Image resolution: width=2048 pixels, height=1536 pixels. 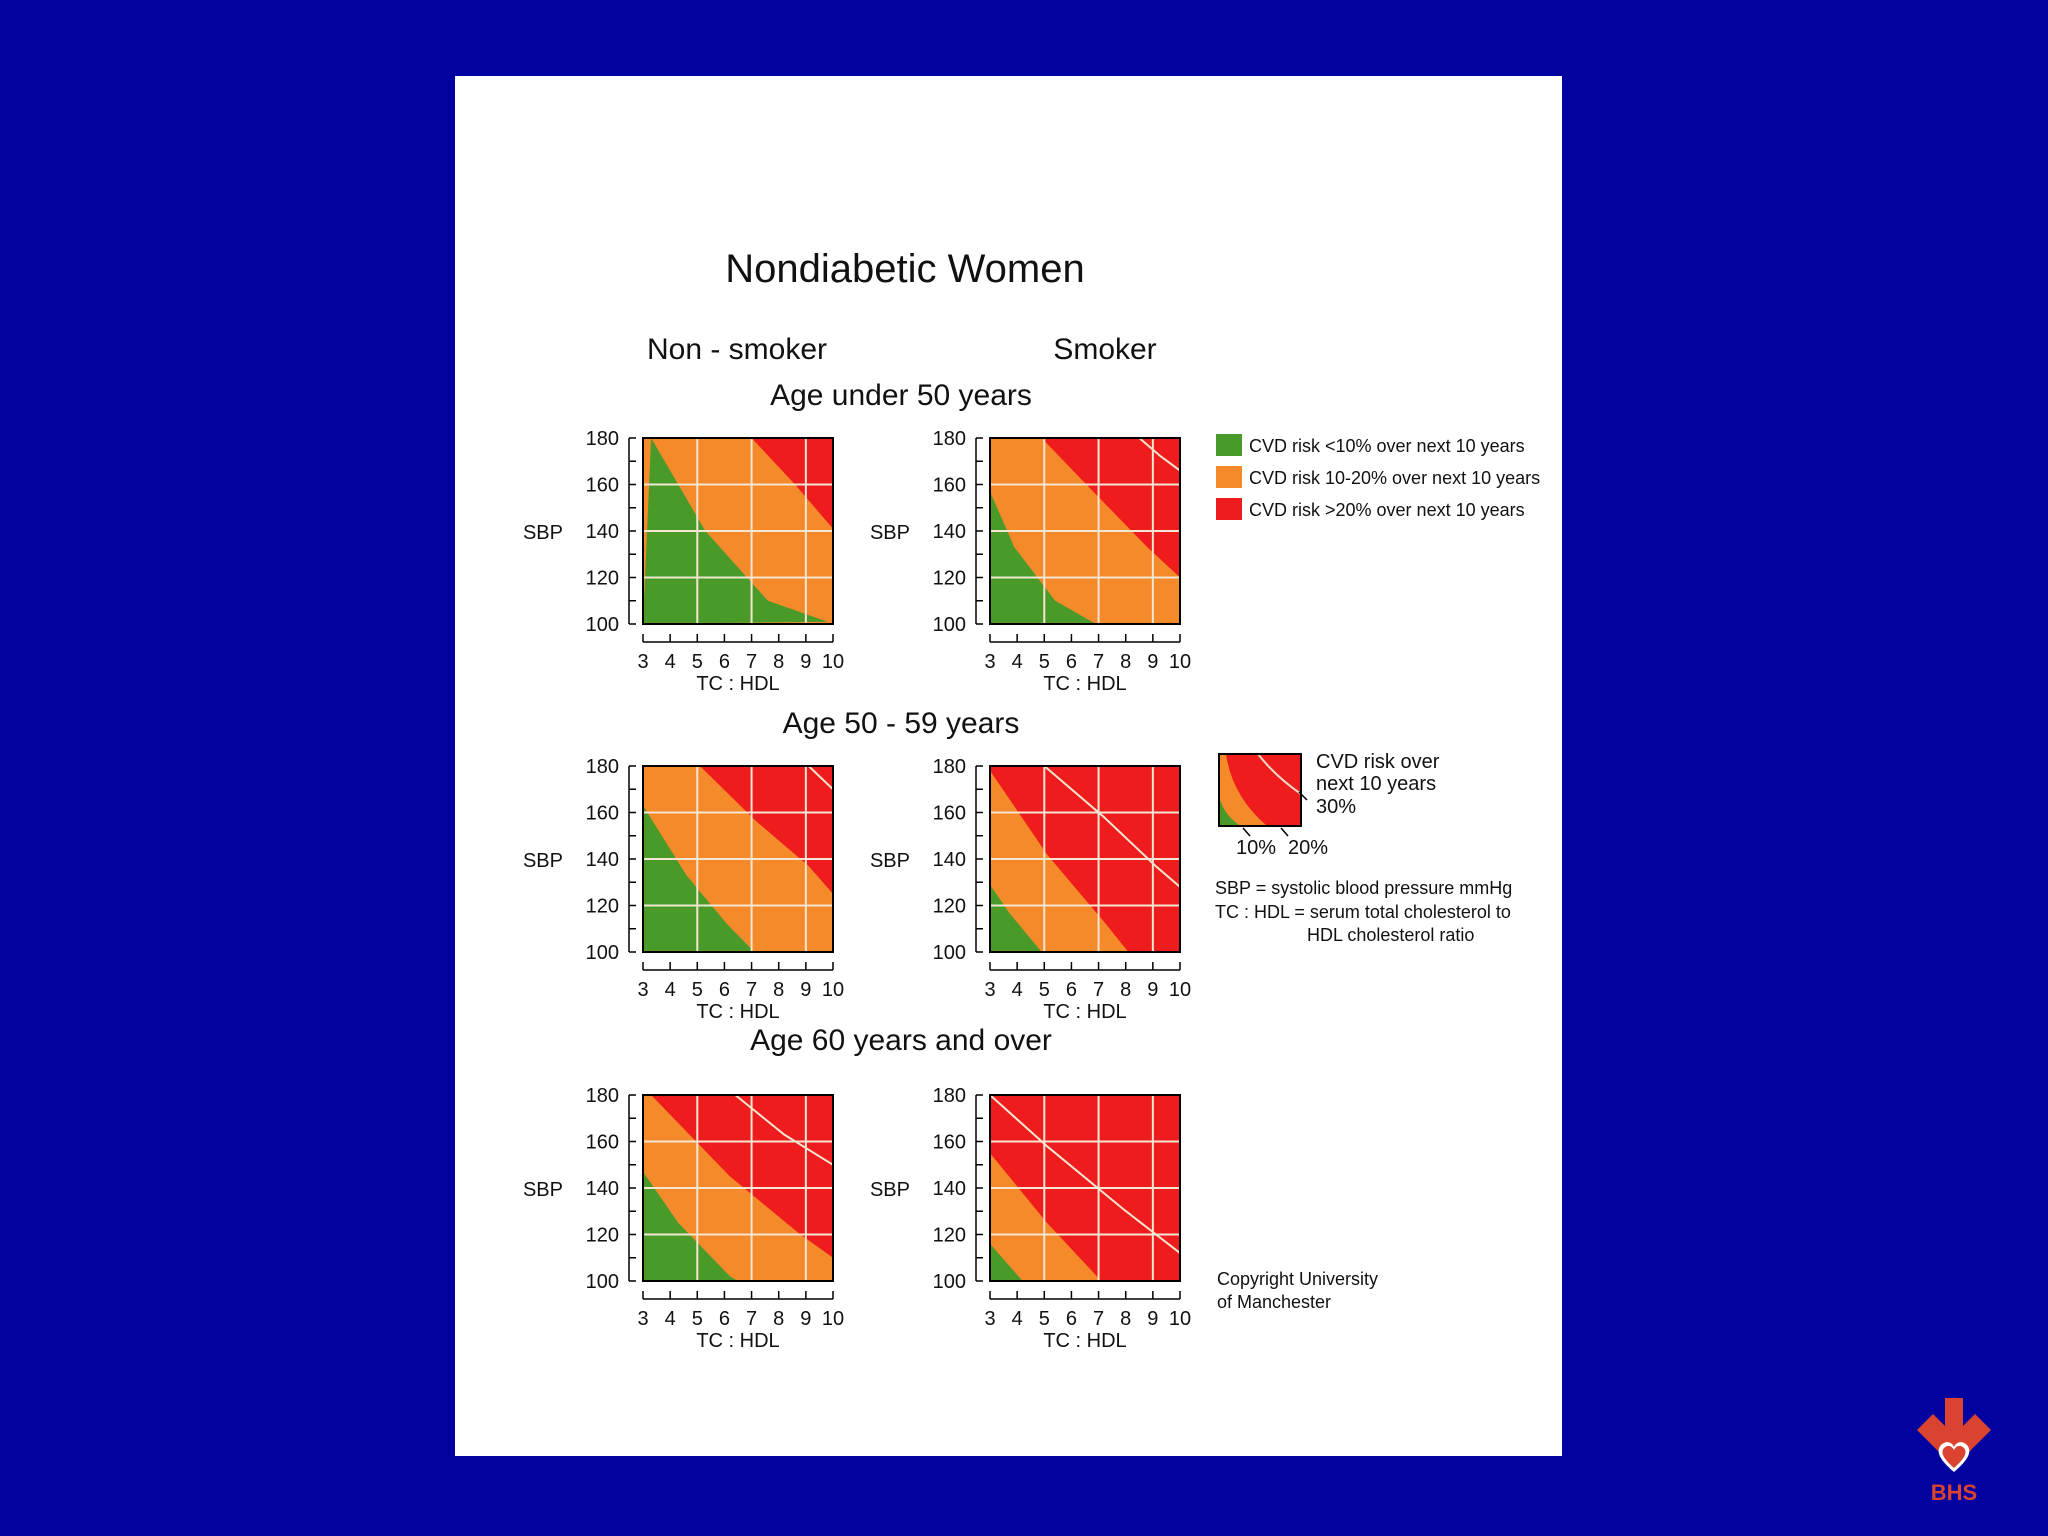 I want to click on key-caption-line1: CVD risk over, so click(x=1378, y=762).